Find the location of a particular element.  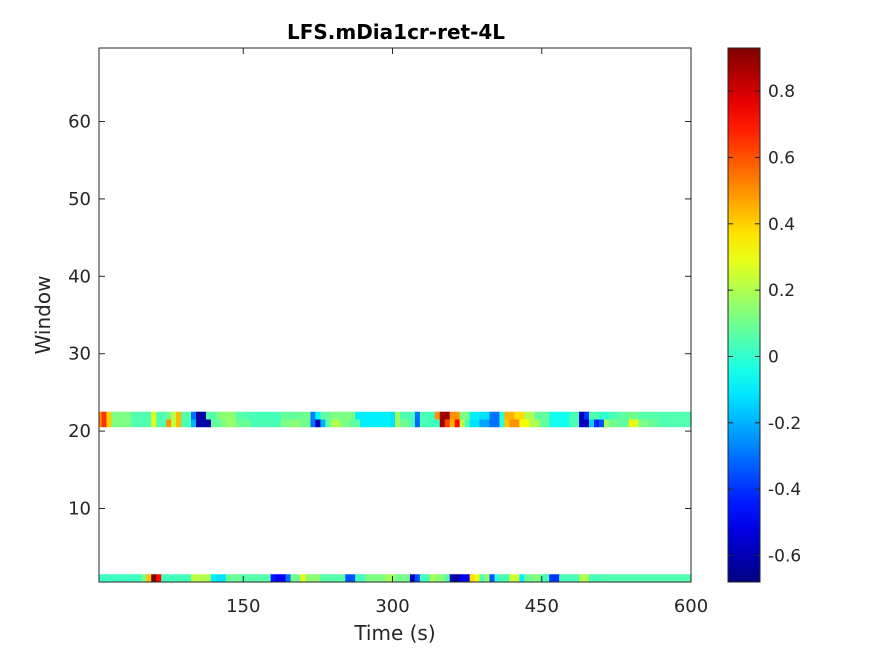

y-tick-label: 50 is located at coordinates (79, 199).